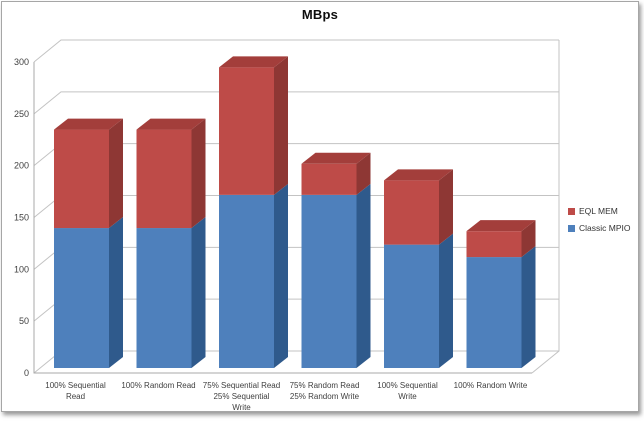 Image resolution: width=644 pixels, height=422 pixels. Describe the element at coordinates (21, 269) in the screenshot. I see `y-axis-tick-label: 100` at that location.